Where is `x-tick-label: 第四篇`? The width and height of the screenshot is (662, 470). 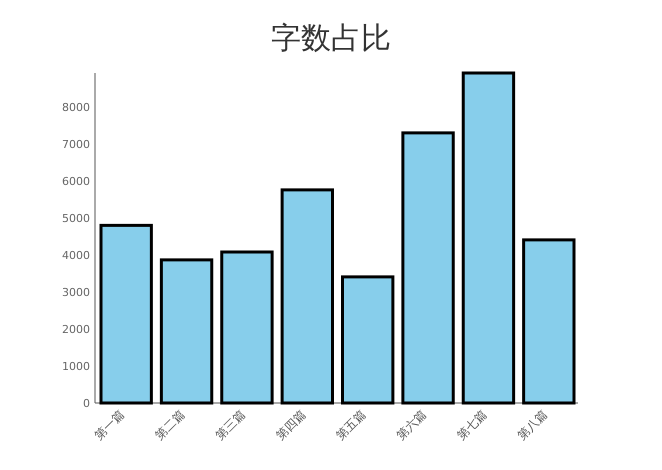 x-tick-label: 第四篇 is located at coordinates (290, 425).